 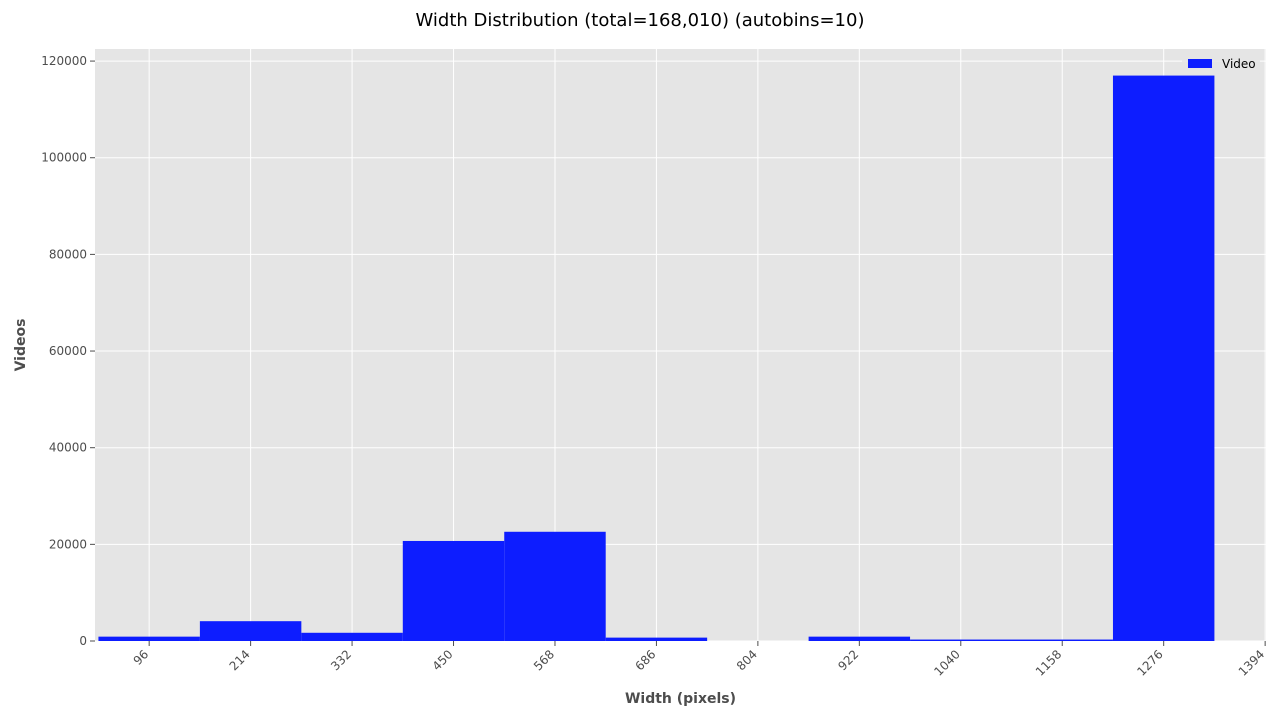 I want to click on x-tick-label: 804, so click(x=747, y=660).